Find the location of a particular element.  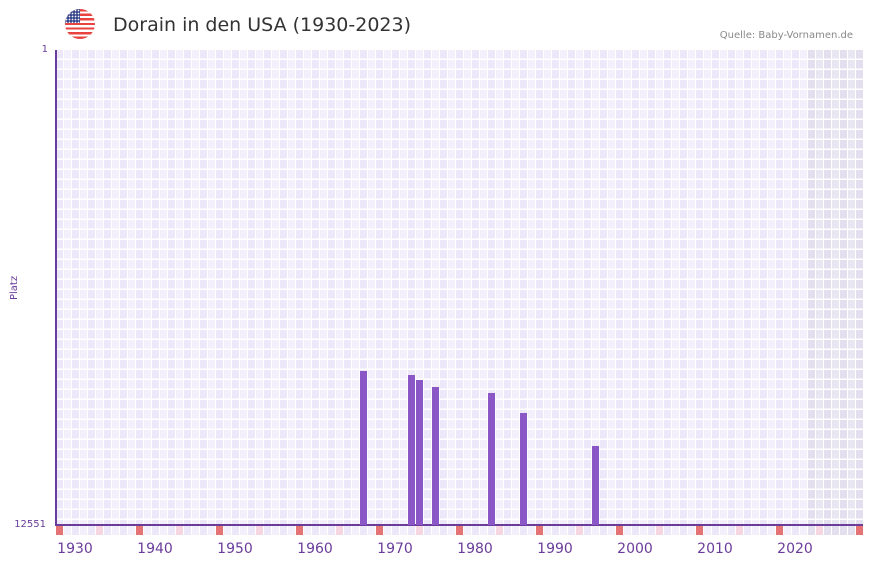

x-tick-label: 1980 is located at coordinates (475, 549).